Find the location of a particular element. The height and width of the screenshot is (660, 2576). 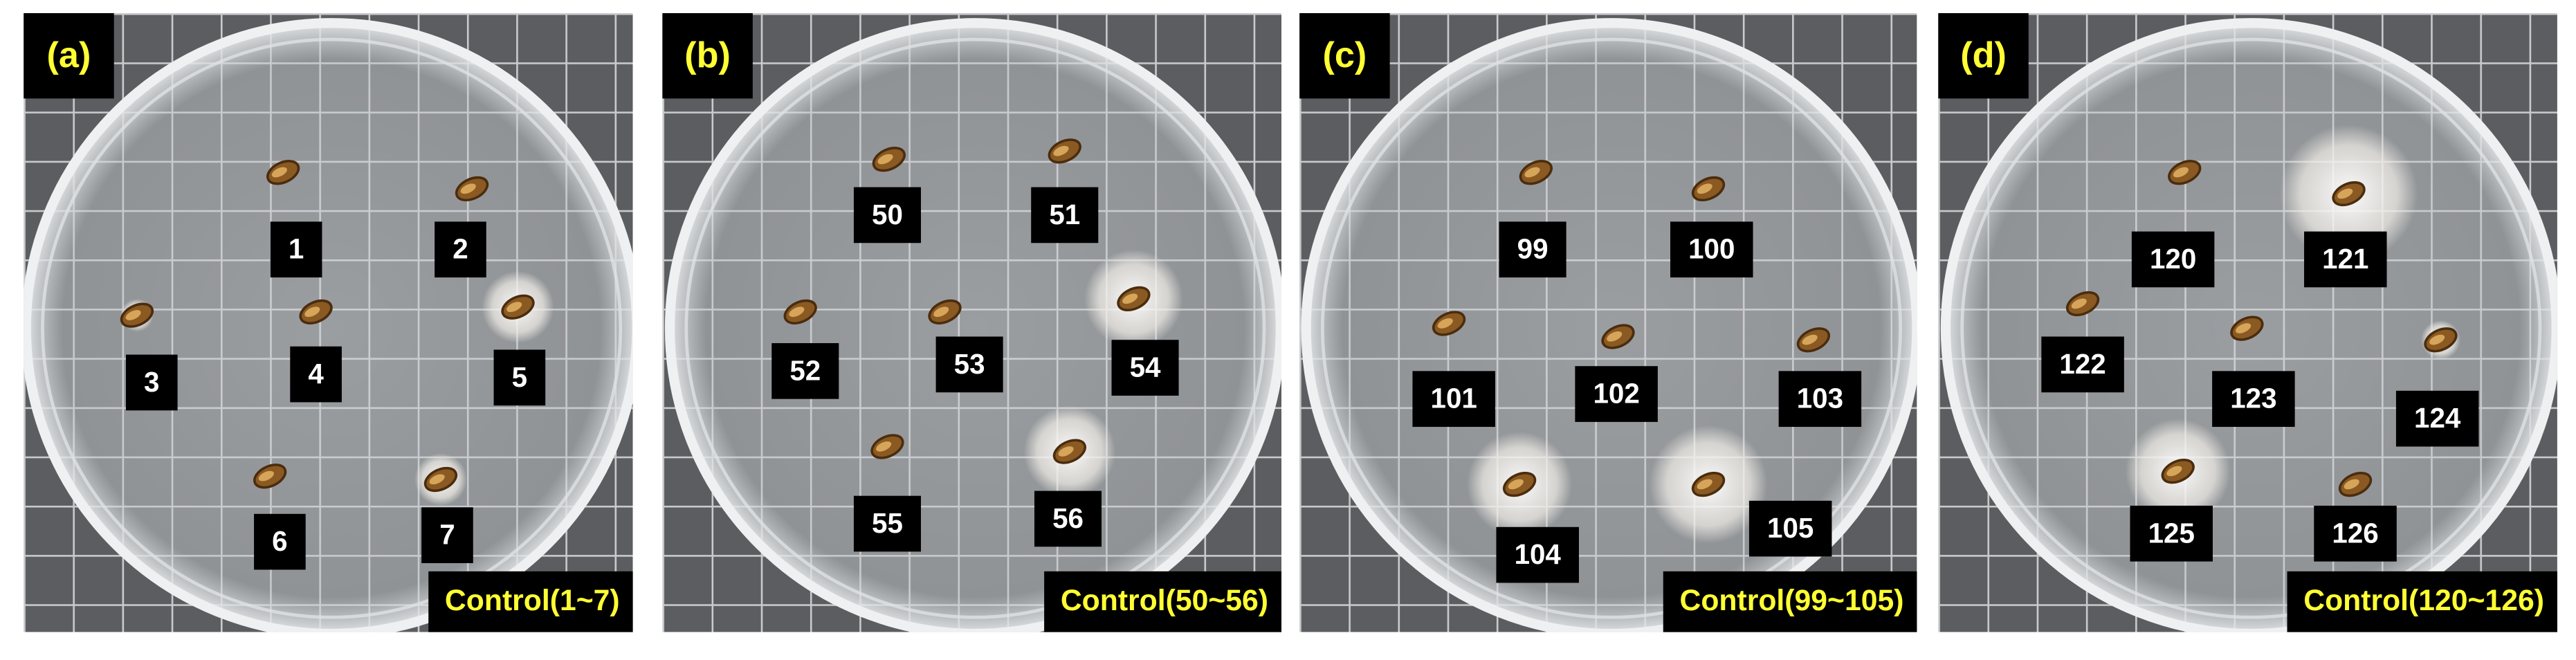

seed-label: 51 is located at coordinates (1064, 214).